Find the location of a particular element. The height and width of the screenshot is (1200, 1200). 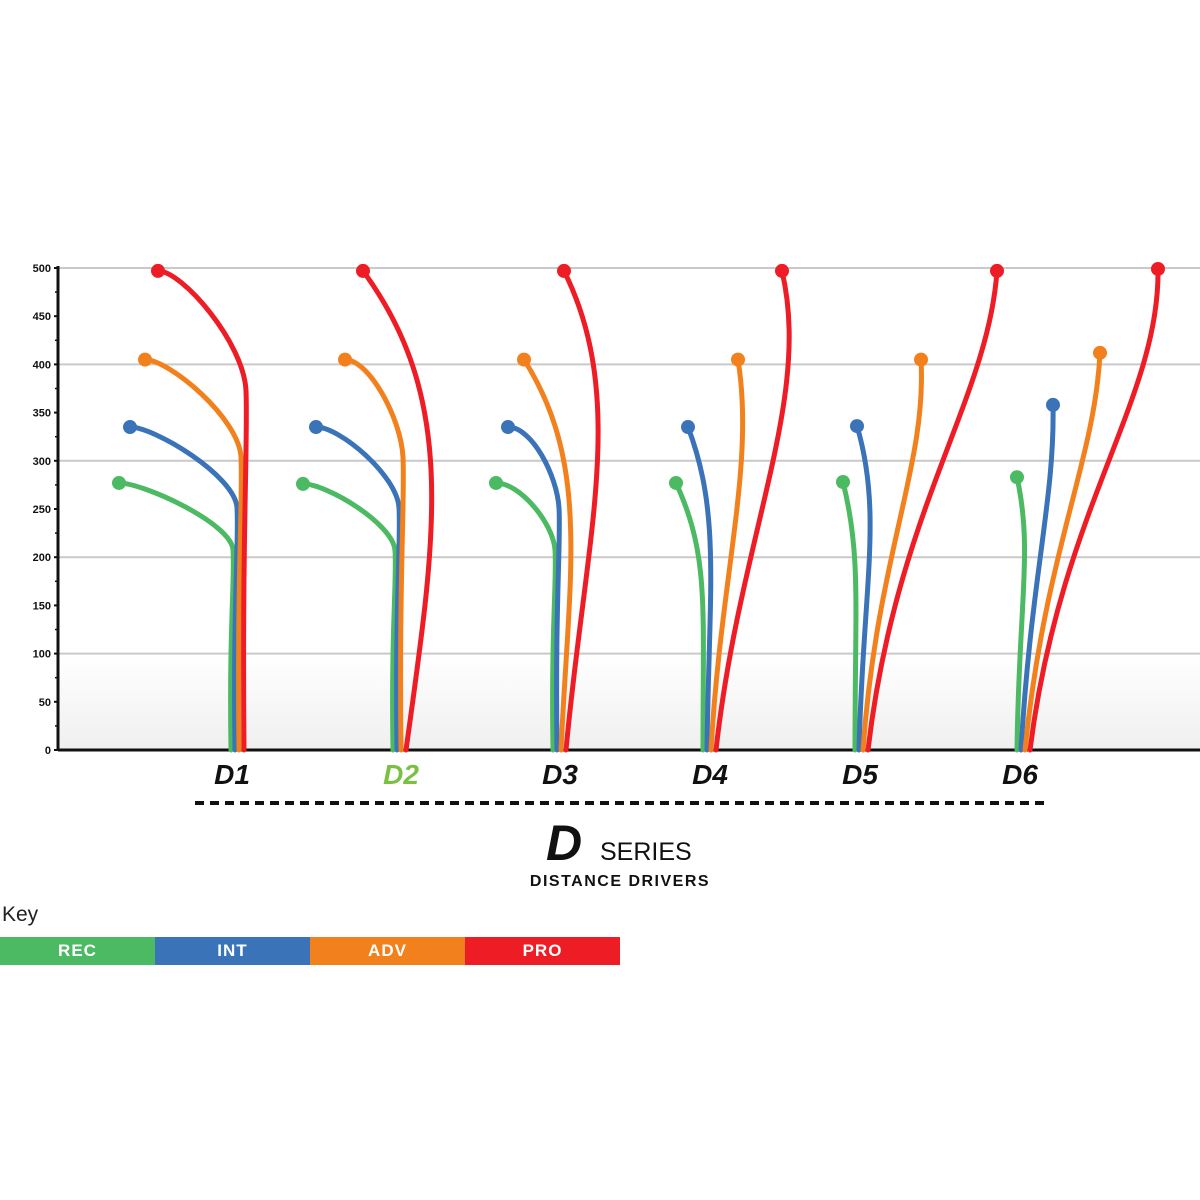

y-tick-label: 0 is located at coordinates (48, 751).